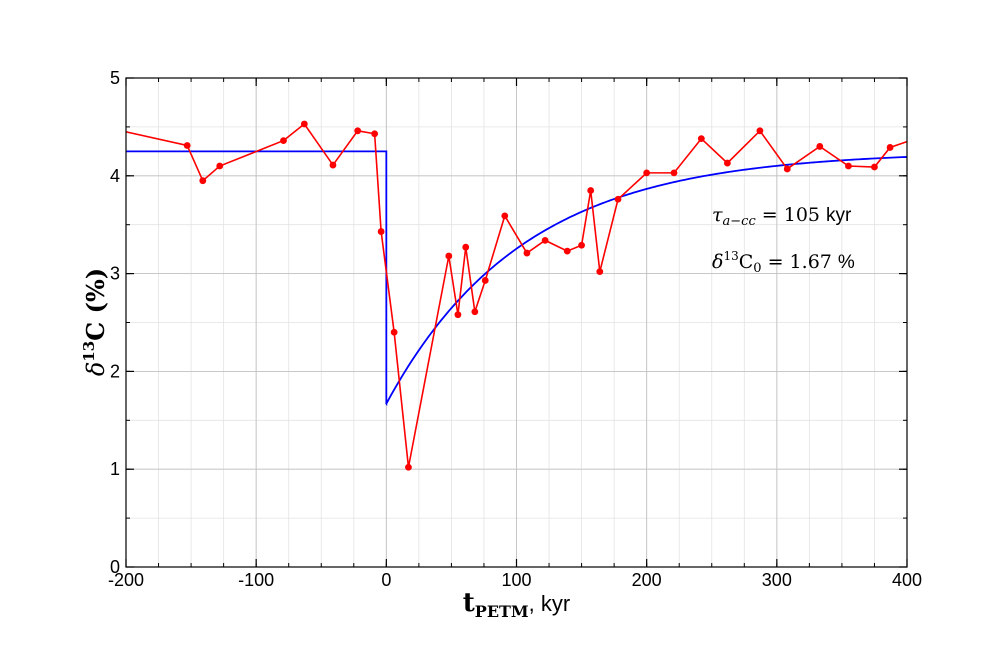 Image resolution: width=1008 pixels, height=648 pixels. I want to click on y-axis-title-sup: 13, so click(89, 351).